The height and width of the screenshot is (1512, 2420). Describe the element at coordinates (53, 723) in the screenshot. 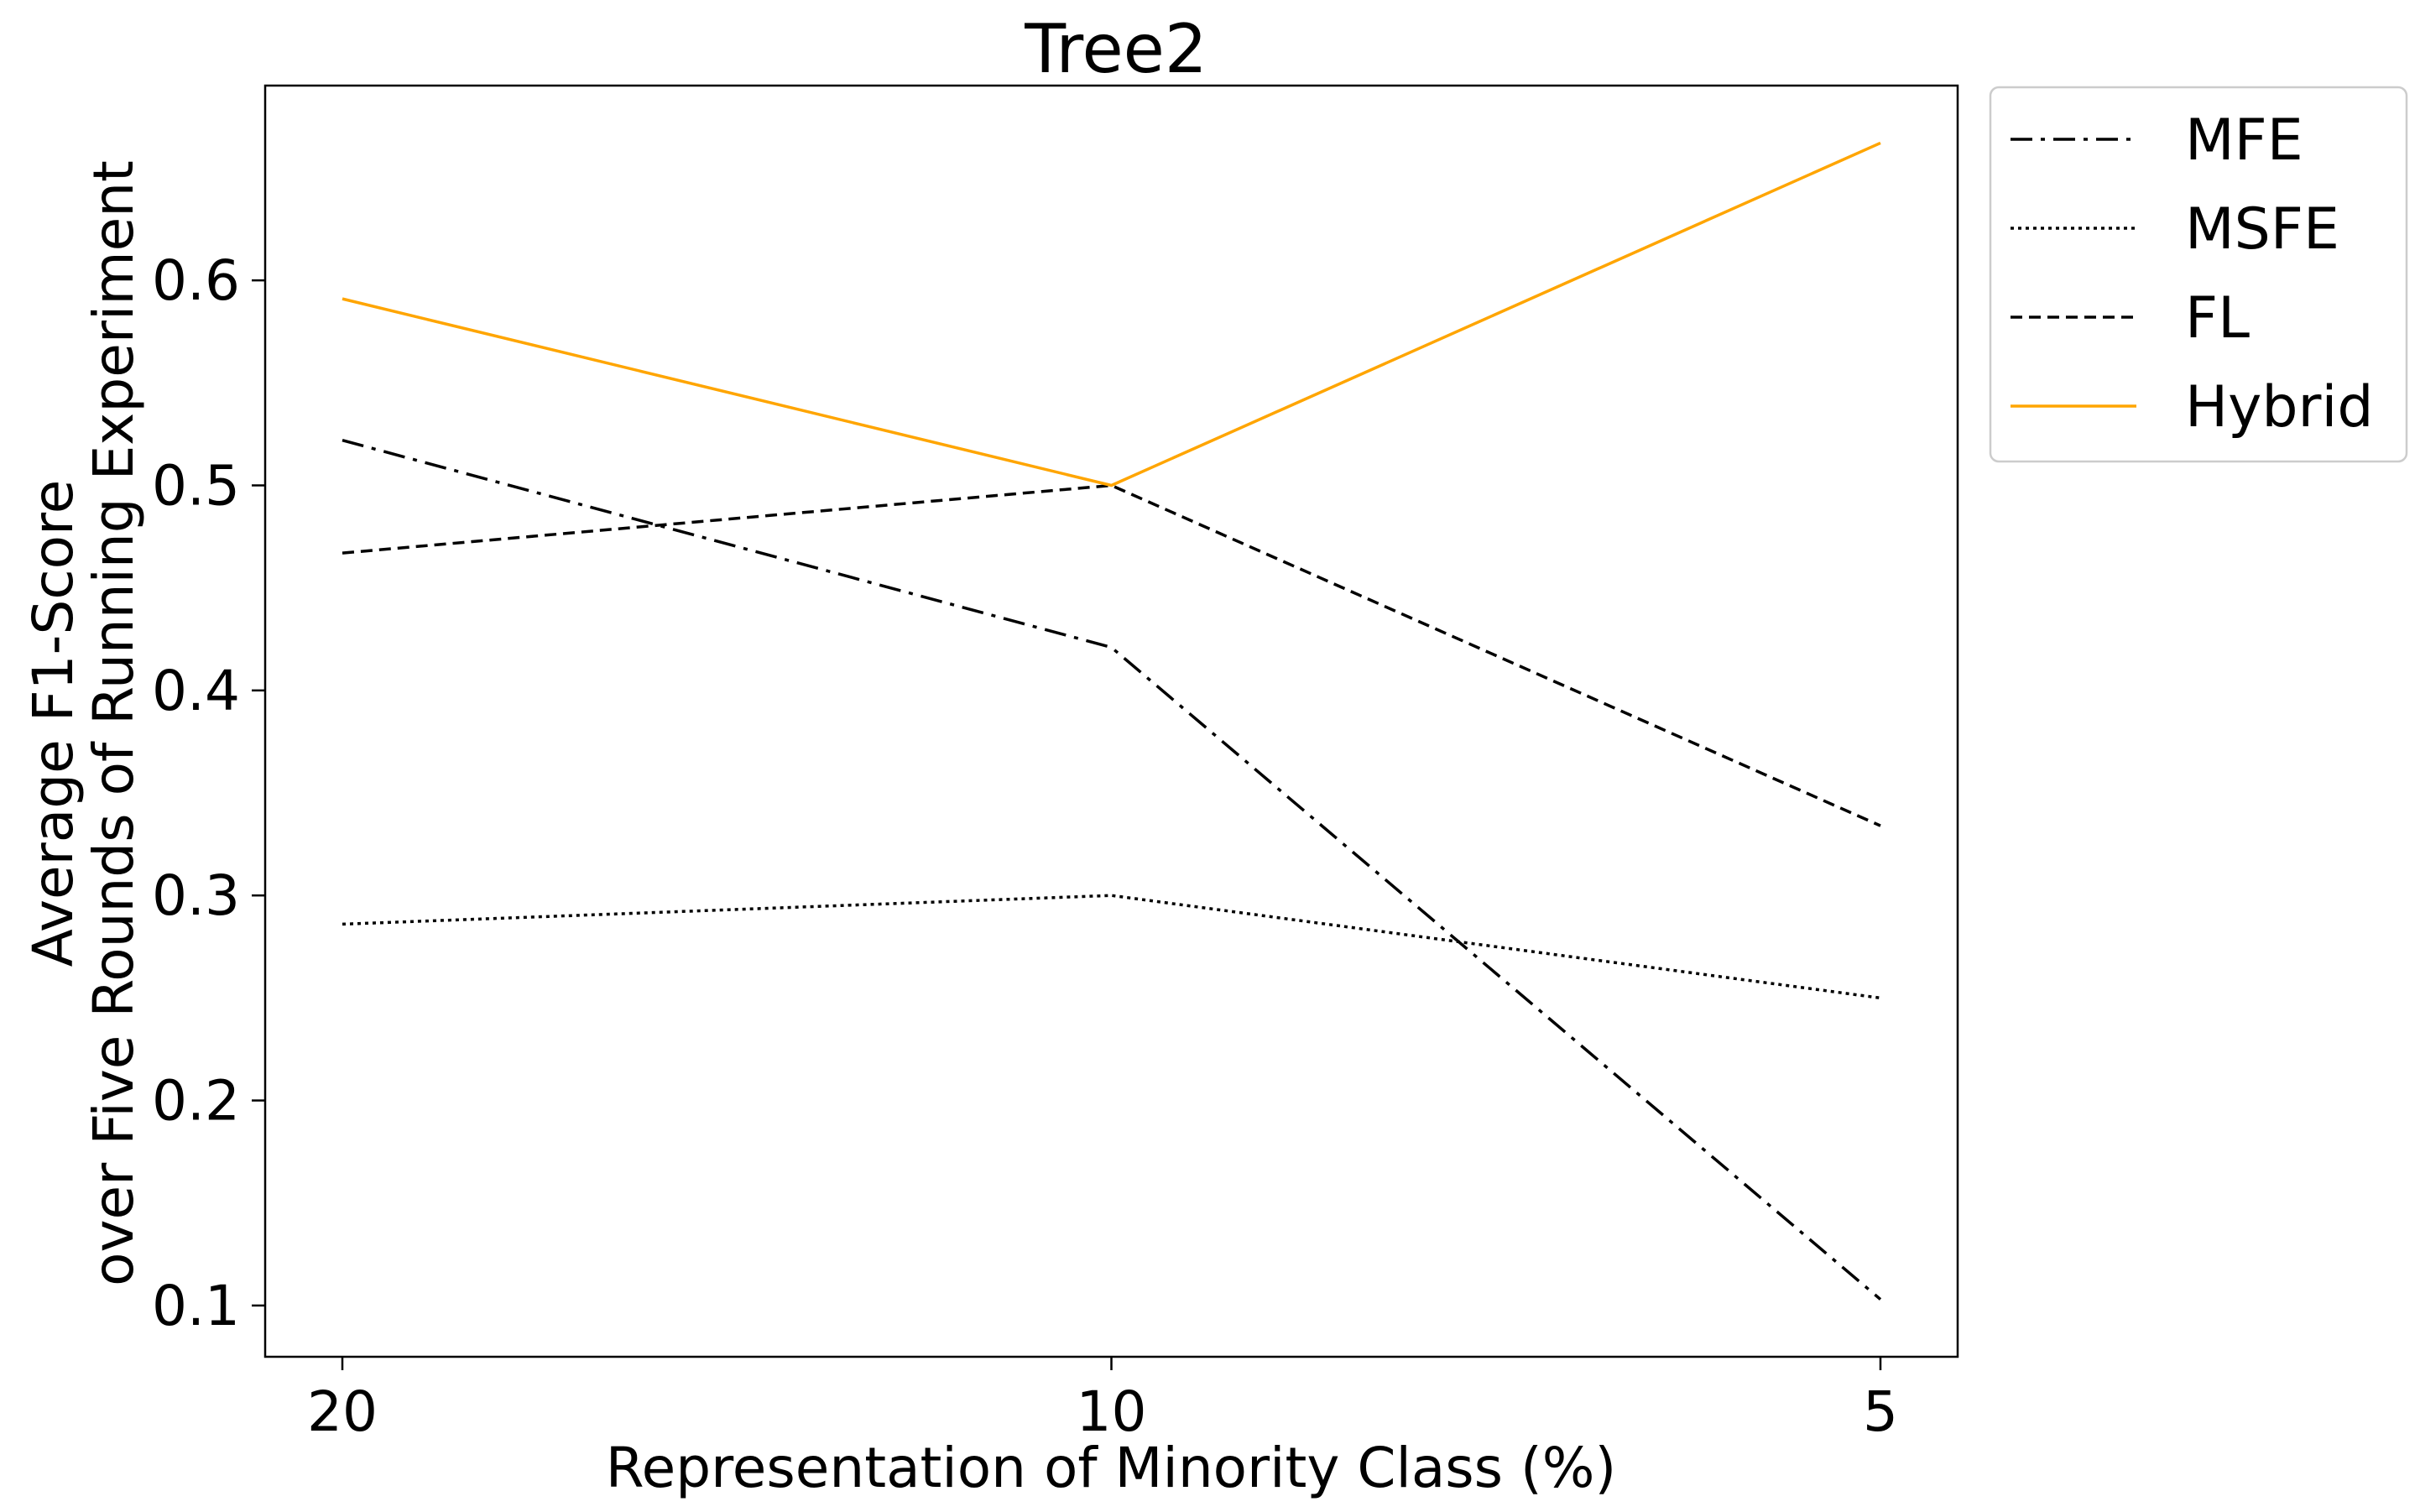

I see `y-axis-label-line-1: Average F1-Score` at that location.